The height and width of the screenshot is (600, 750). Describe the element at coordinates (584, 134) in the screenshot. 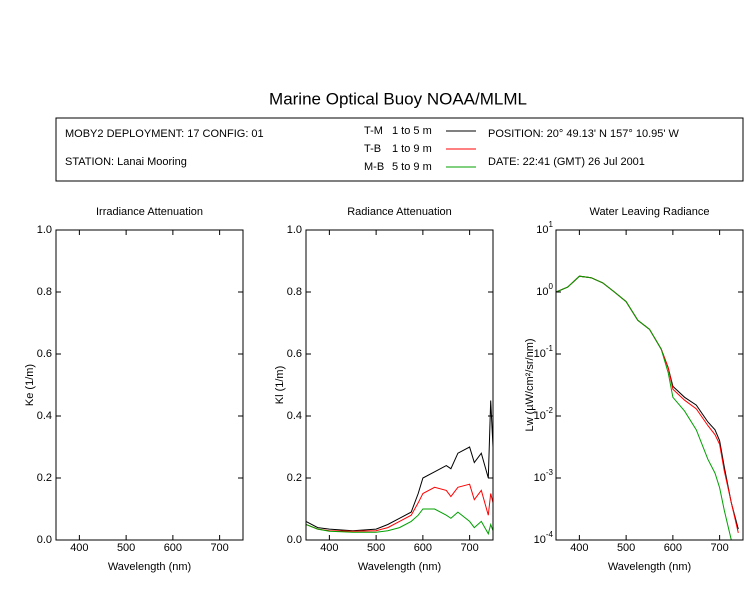

I see `position: POSITION: 20° 49.13' N 157° 10.95' W` at that location.